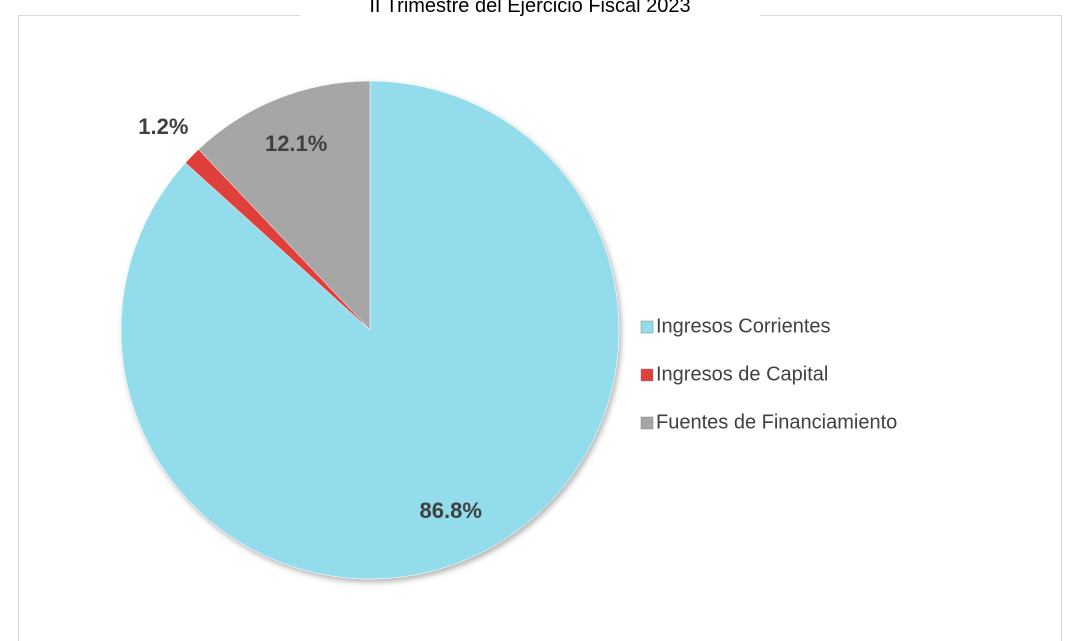  What do you see at coordinates (743, 326) in the screenshot?
I see `legend-label: Ingresos Corrientes` at bounding box center [743, 326].